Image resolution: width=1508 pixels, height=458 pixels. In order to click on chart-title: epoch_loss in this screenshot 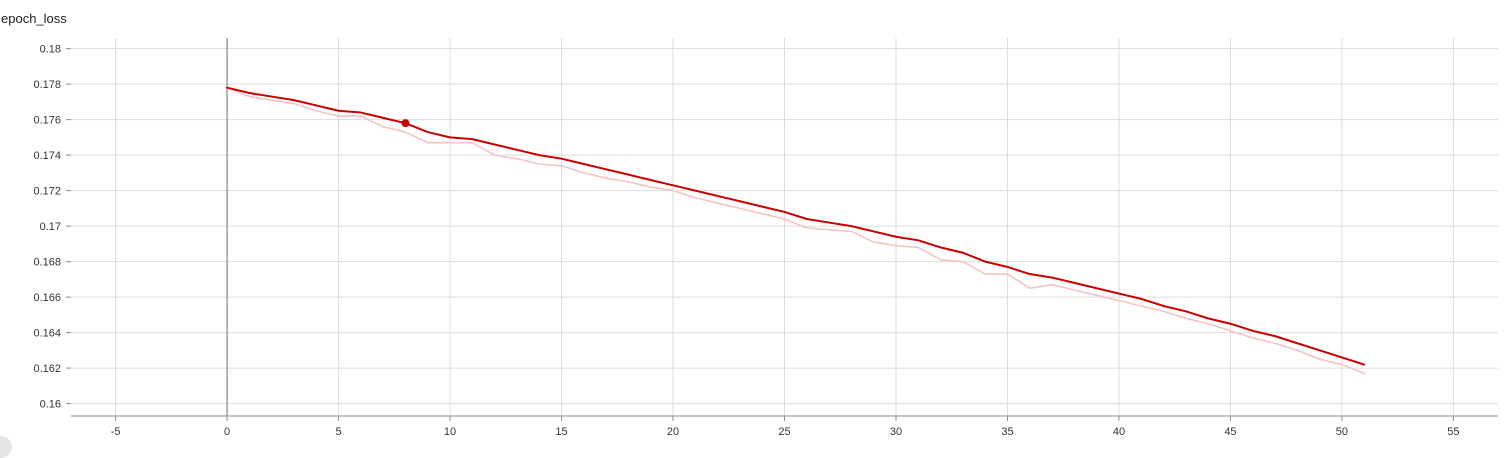, I will do `click(34, 18)`.